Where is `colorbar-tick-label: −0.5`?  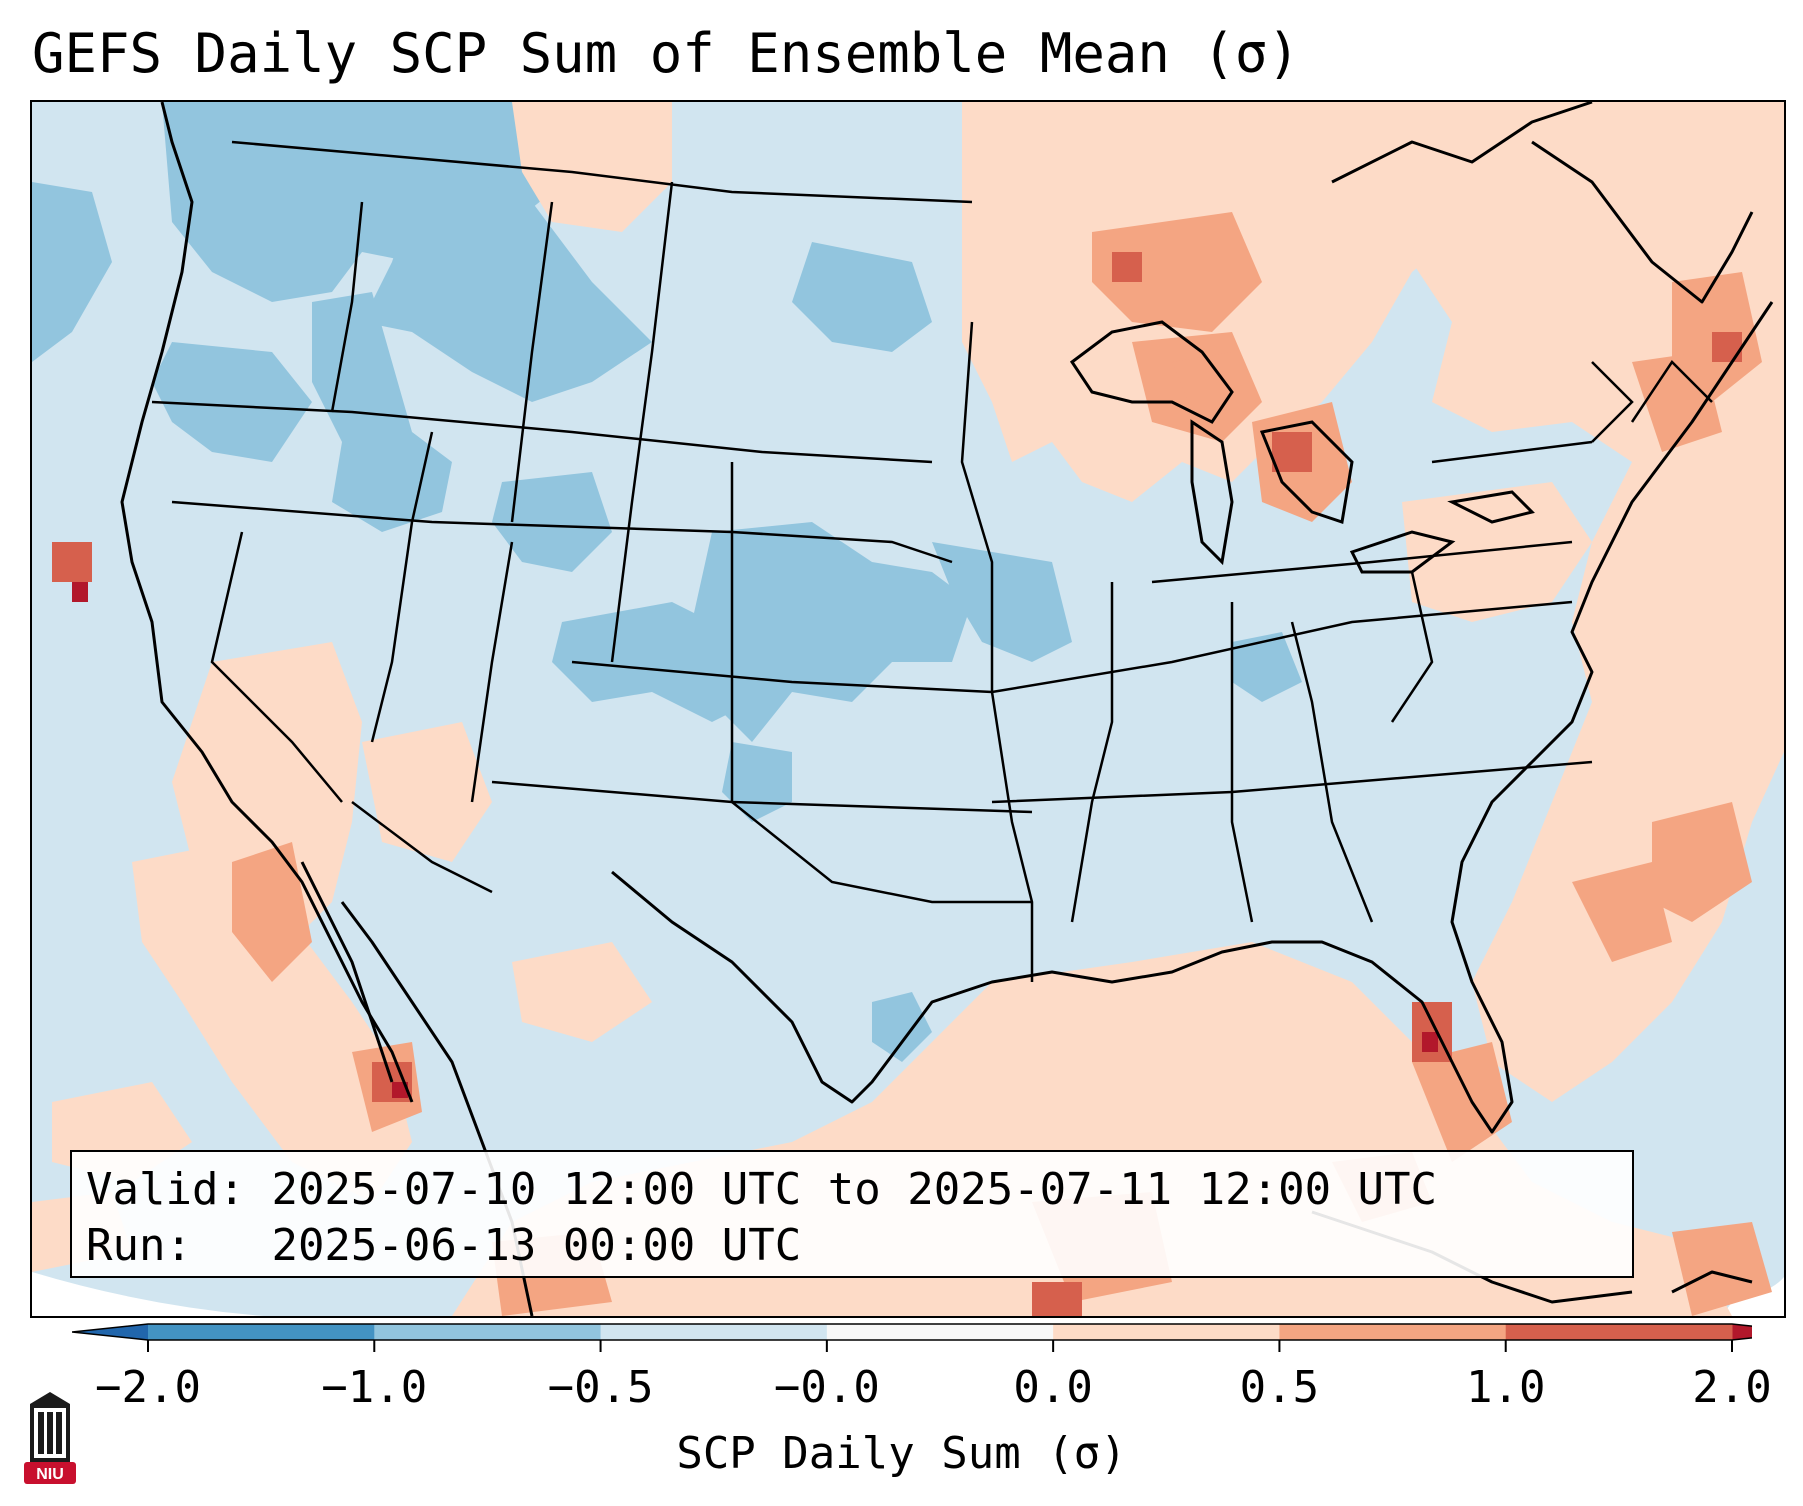 colorbar-tick-label: −0.5 is located at coordinates (600, 1387).